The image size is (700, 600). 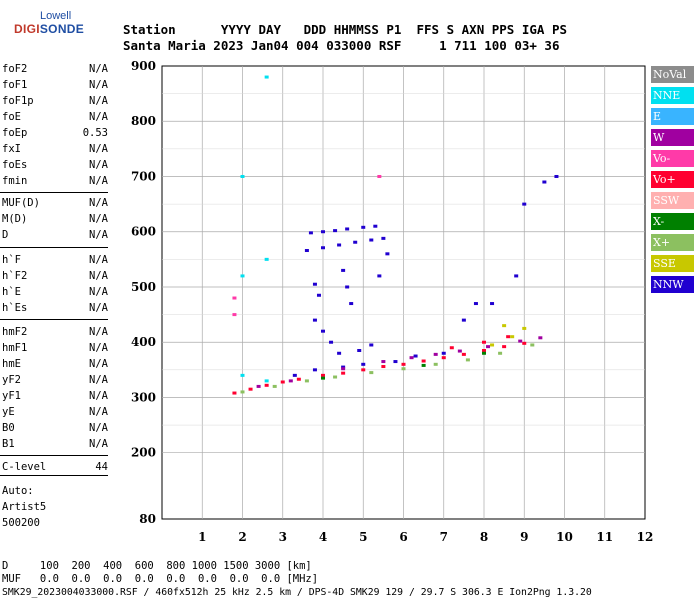 What do you see at coordinates (21, 523) in the screenshot?
I see `auto-info-line: 500200` at bounding box center [21, 523].